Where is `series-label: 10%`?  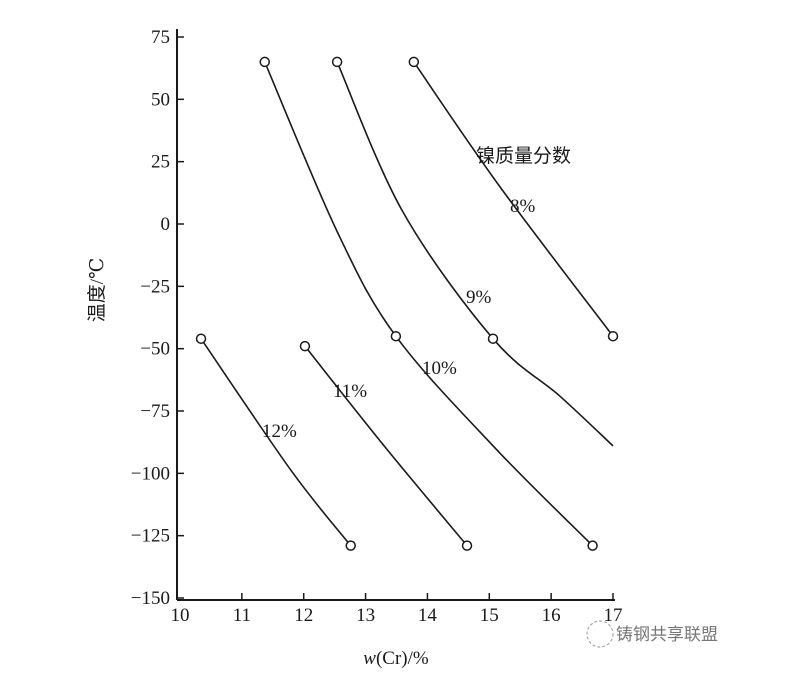
series-label: 10% is located at coordinates (439, 368).